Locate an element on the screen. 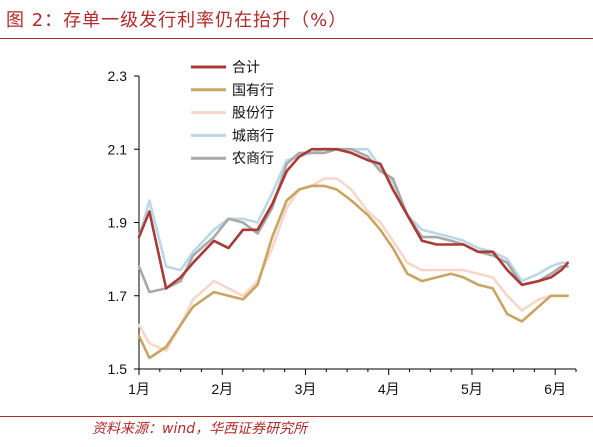  x-tick-label: 4月 is located at coordinates (389, 389).